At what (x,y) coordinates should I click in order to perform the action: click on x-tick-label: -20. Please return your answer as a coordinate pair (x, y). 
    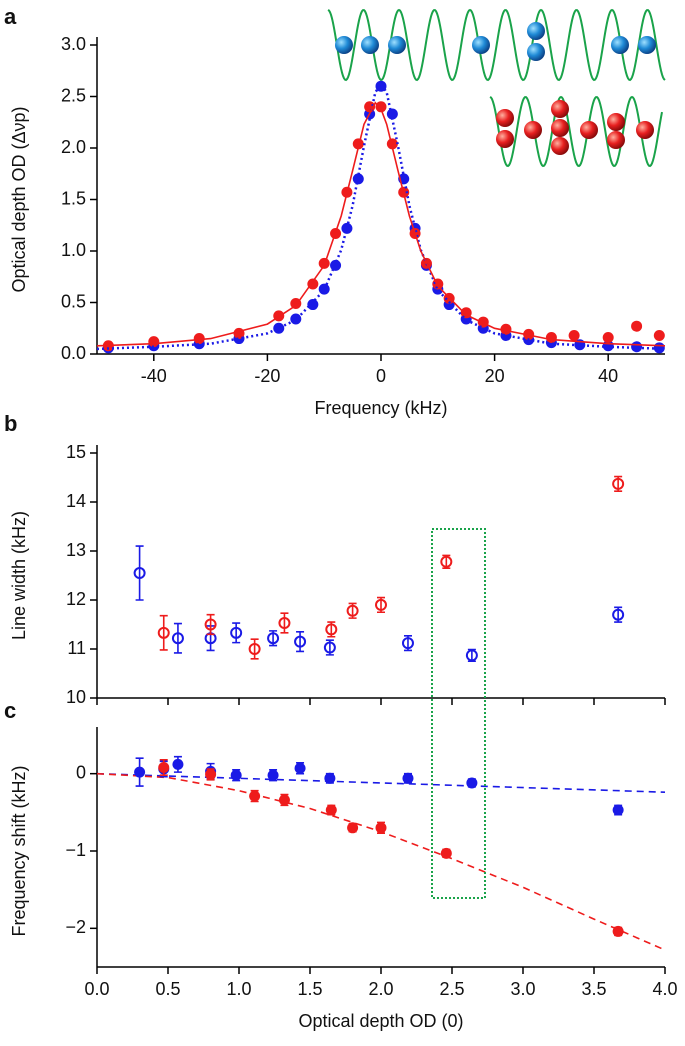
    Looking at the image, I should click on (267, 376).